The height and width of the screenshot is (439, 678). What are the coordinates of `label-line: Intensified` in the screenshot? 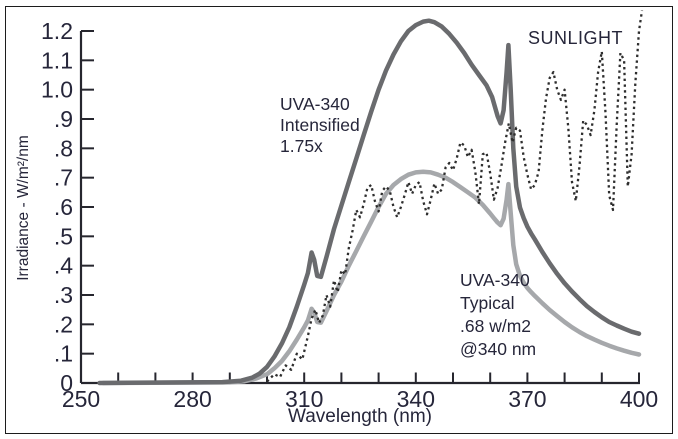 It's located at (320, 125).